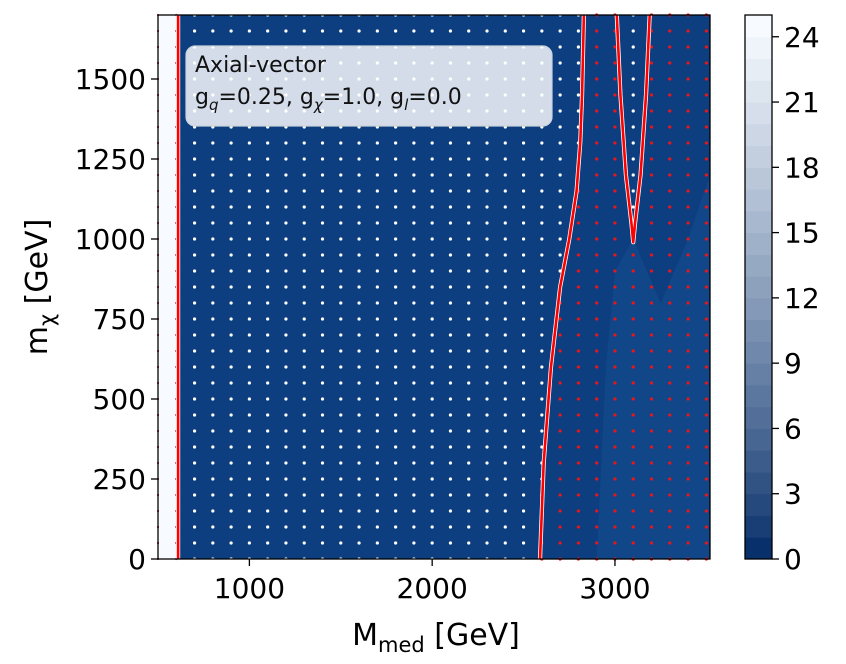  I want to click on annotation-line1: Axial-vector, so click(261, 65).